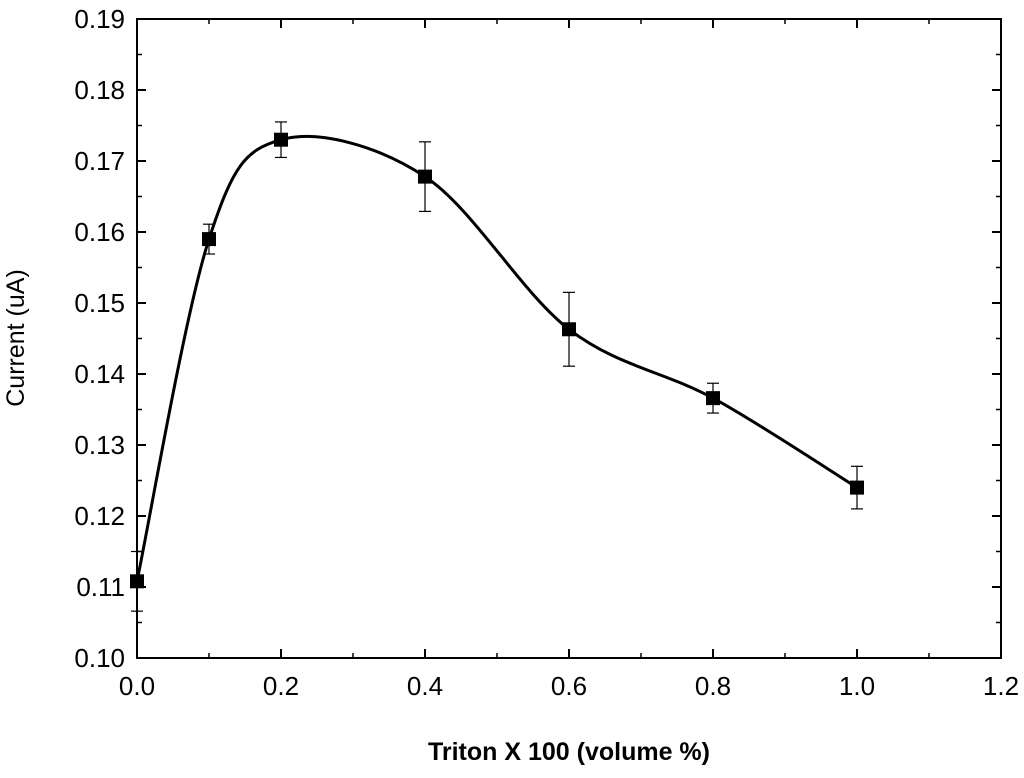  What do you see at coordinates (100, 587) in the screenshot?
I see `y-tick-label: 0.11` at bounding box center [100, 587].